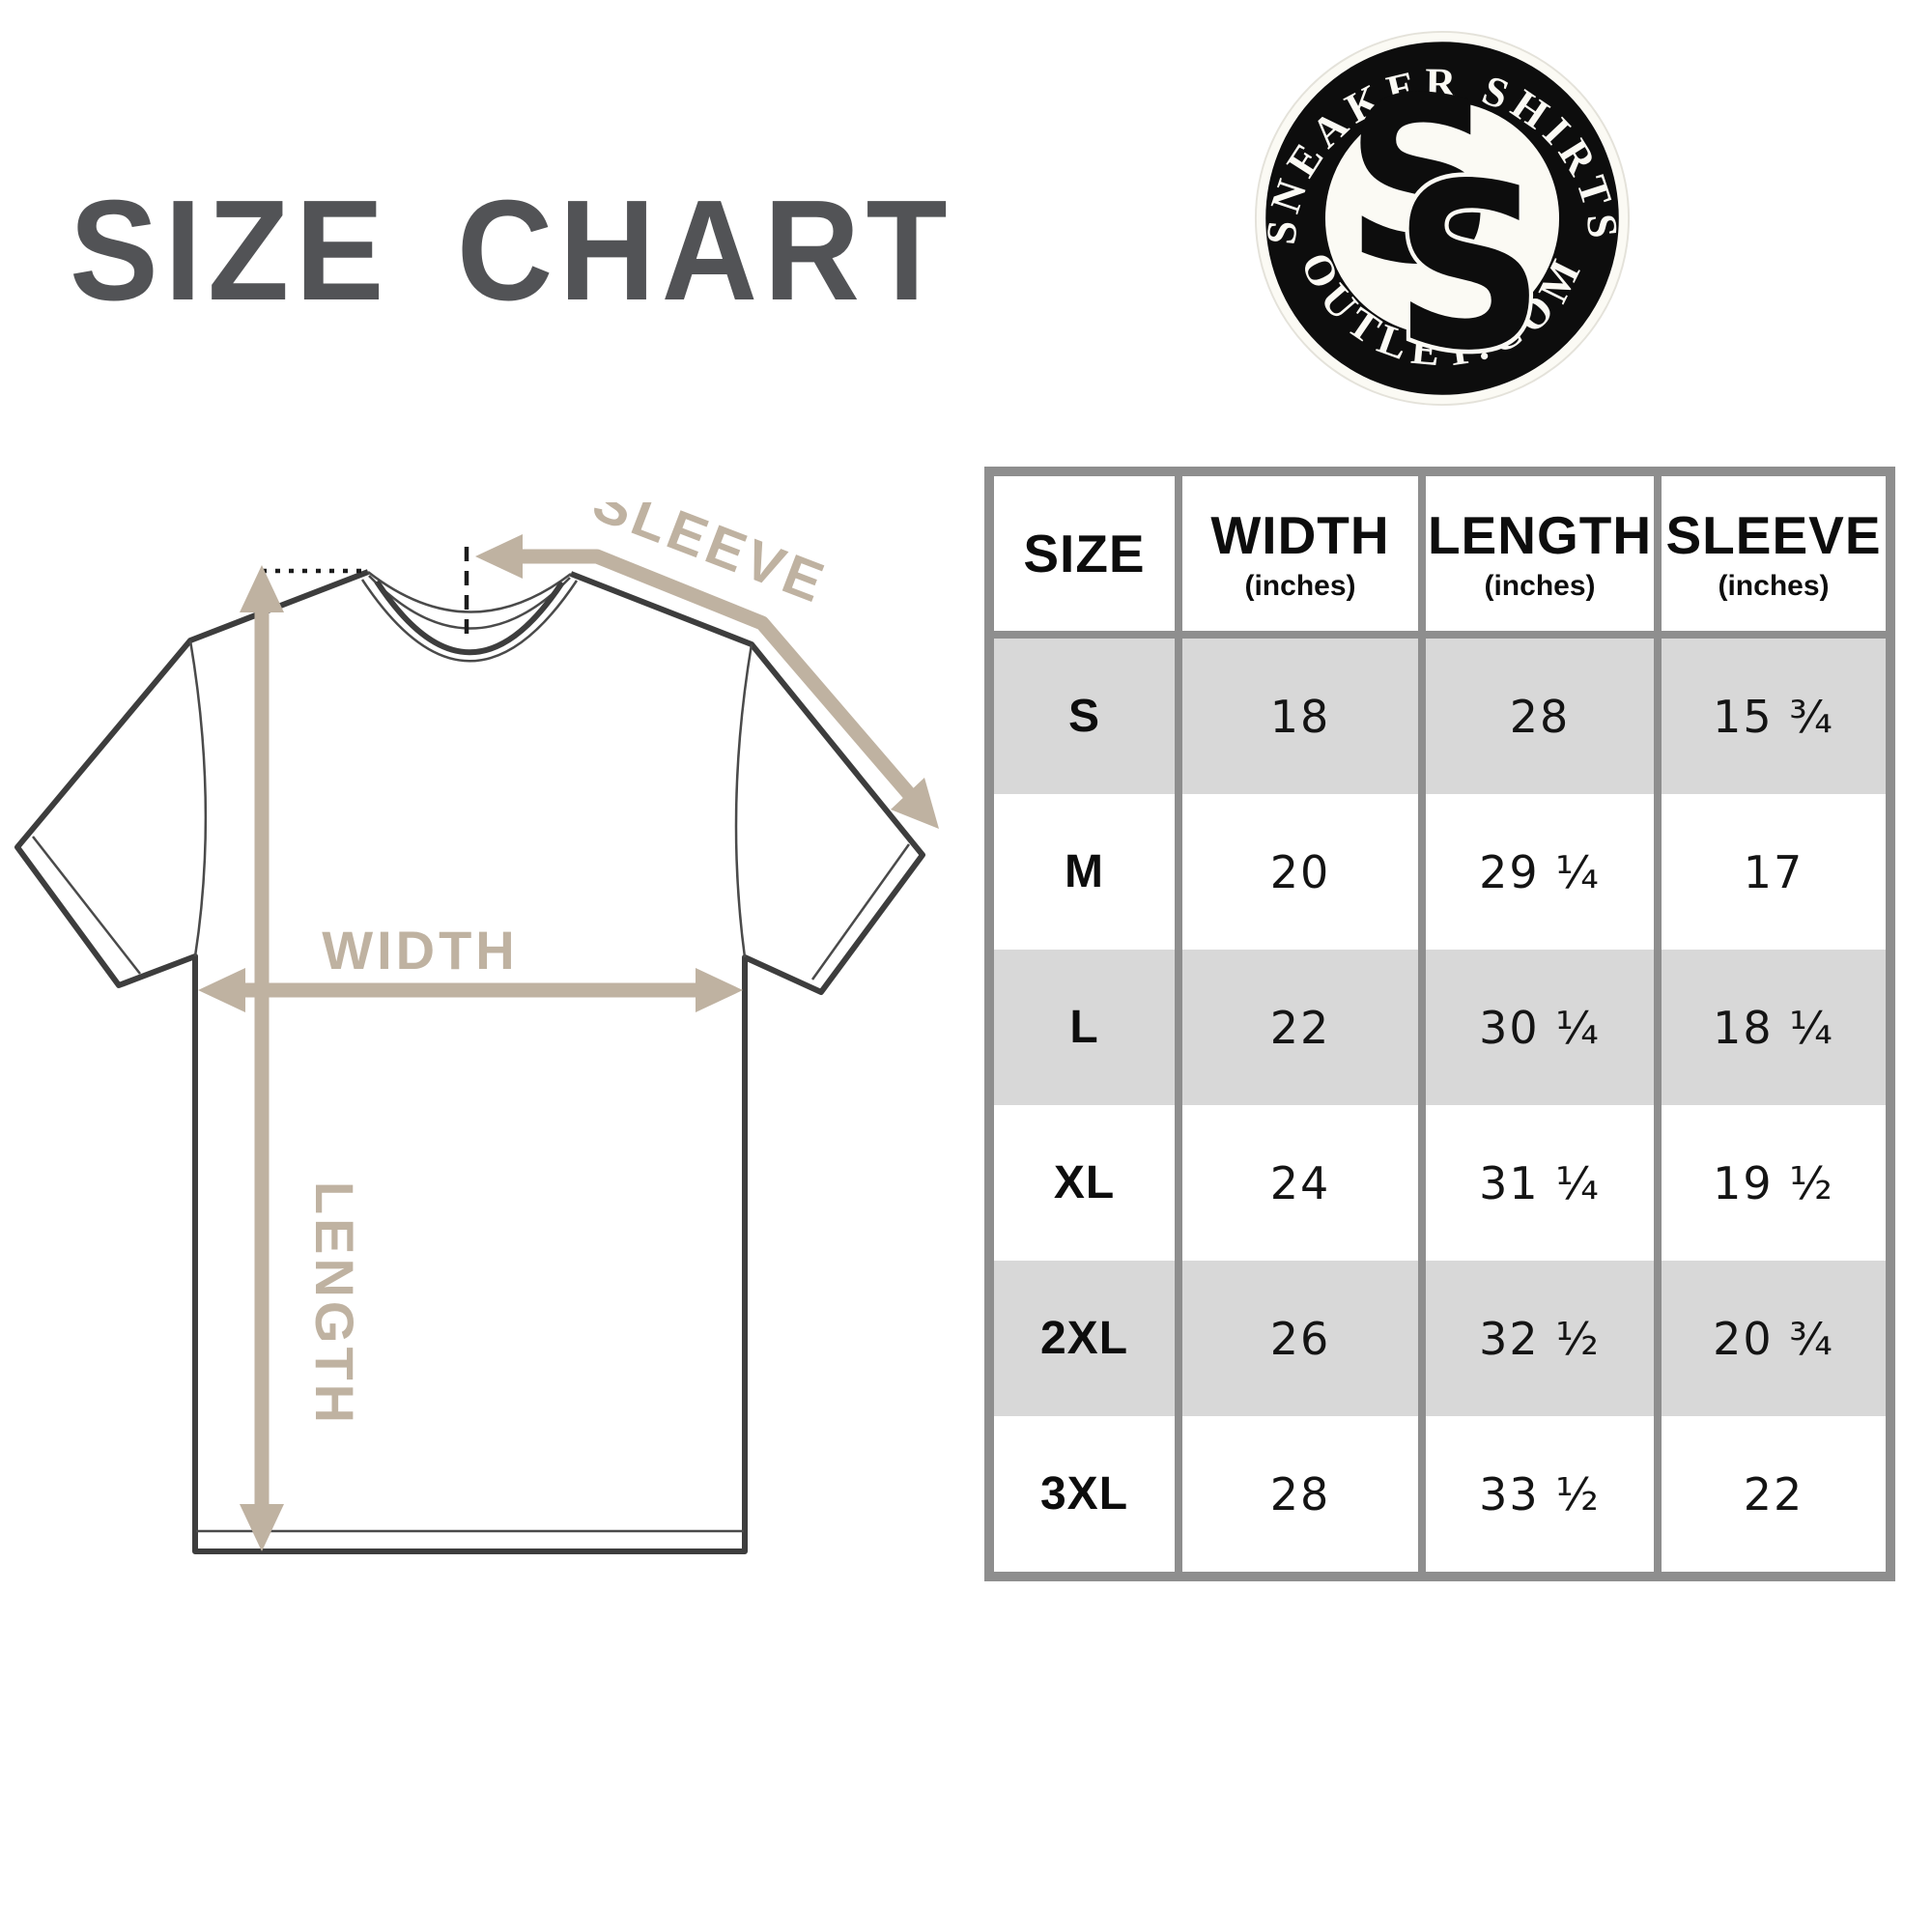  I want to click on measurement-value: 33 ½, so click(1540, 1493).